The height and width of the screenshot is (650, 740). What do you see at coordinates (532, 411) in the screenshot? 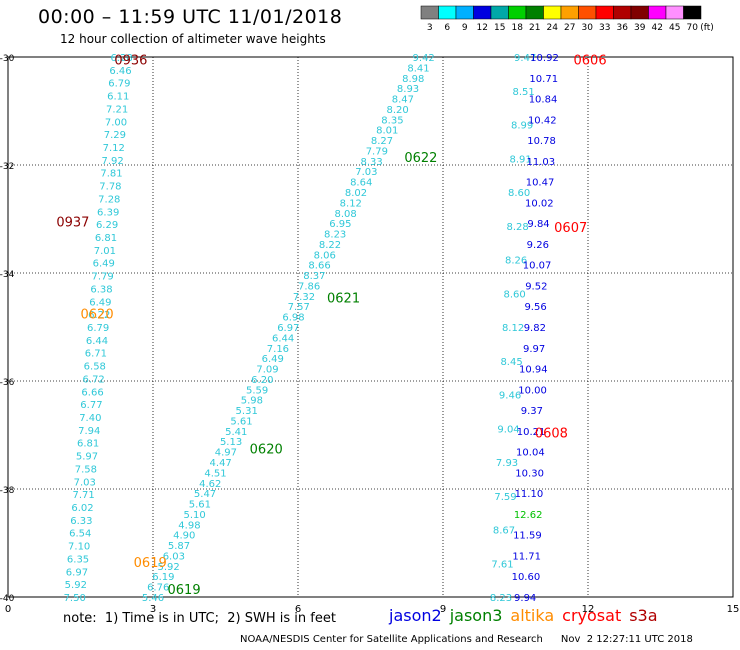
I see `swh-value: 9.37` at bounding box center [532, 411].